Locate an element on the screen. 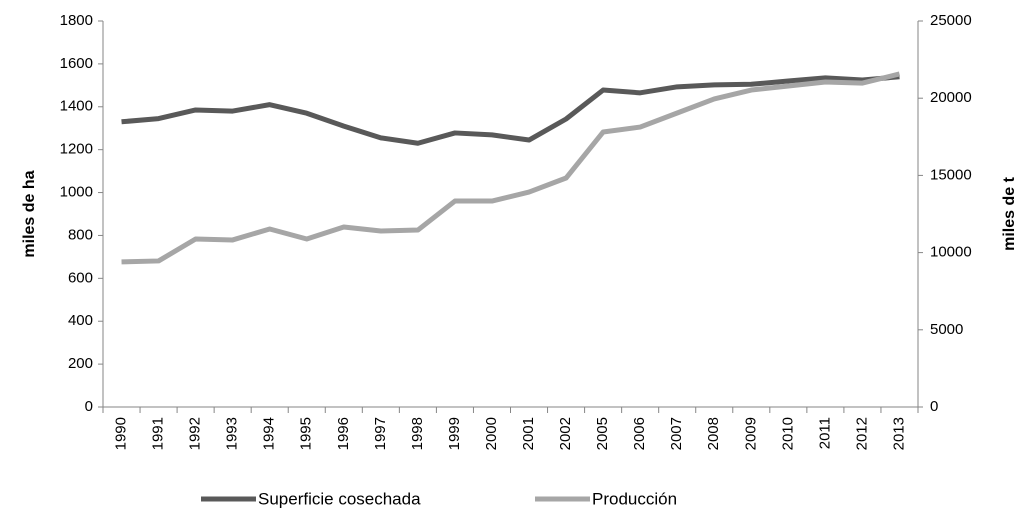 The image size is (1029, 513). x-tick-label: 2007 is located at coordinates (676, 433).